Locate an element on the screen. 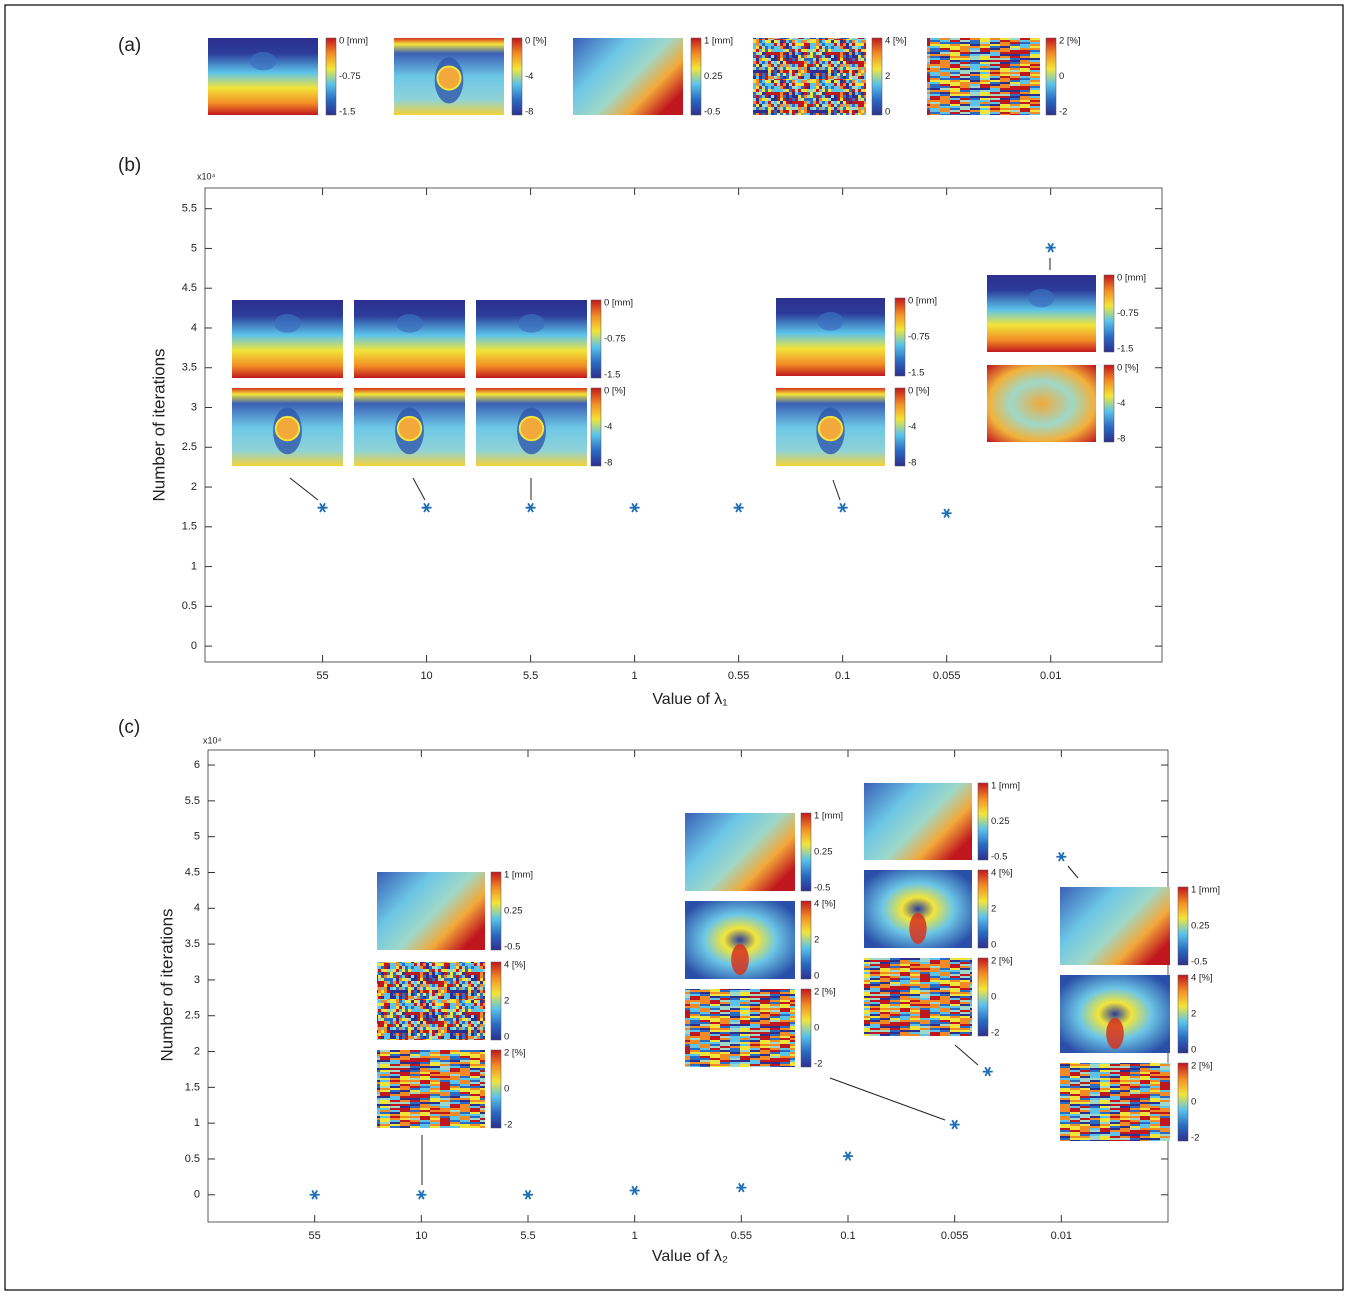  panel-label: (c) is located at coordinates (129, 727).